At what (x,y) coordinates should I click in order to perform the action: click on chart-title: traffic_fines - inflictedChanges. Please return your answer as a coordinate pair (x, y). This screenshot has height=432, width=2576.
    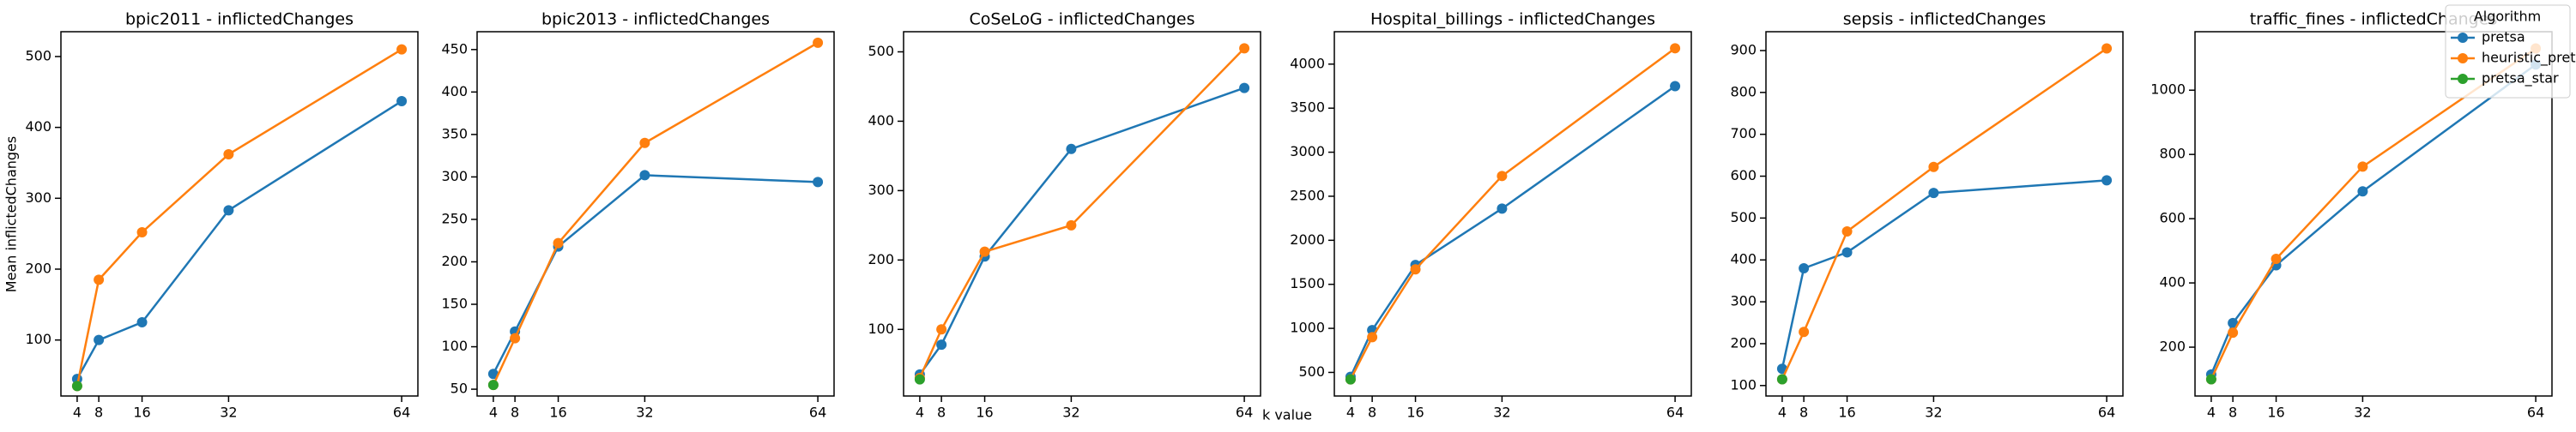
    Looking at the image, I should click on (2374, 19).